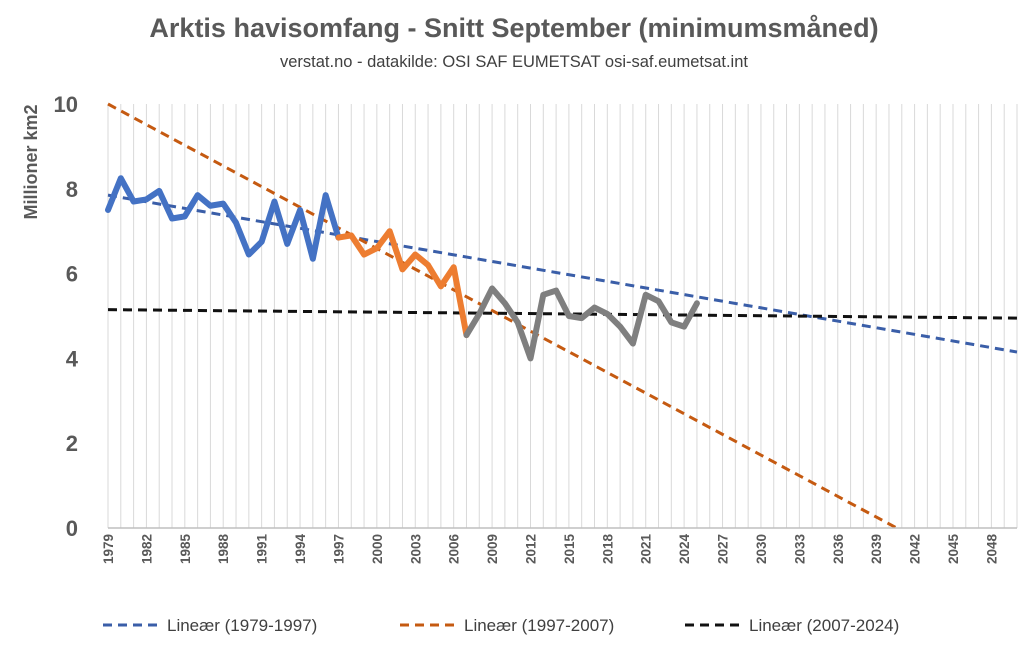  What do you see at coordinates (66, 316) in the screenshot?
I see `y-tick-labels: 0 2 4 6 8 10` at bounding box center [66, 316].